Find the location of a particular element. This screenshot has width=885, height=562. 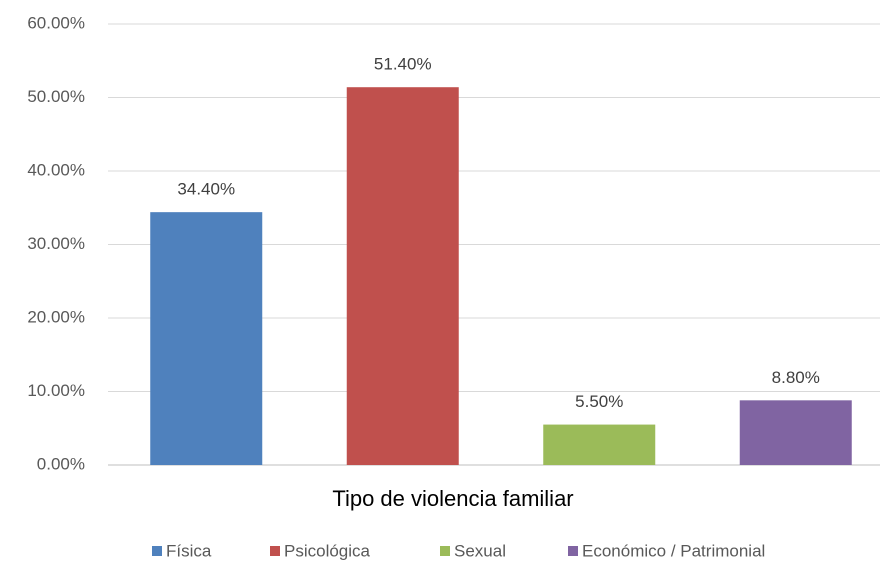

y-tick-label: 30.00% is located at coordinates (56, 243).